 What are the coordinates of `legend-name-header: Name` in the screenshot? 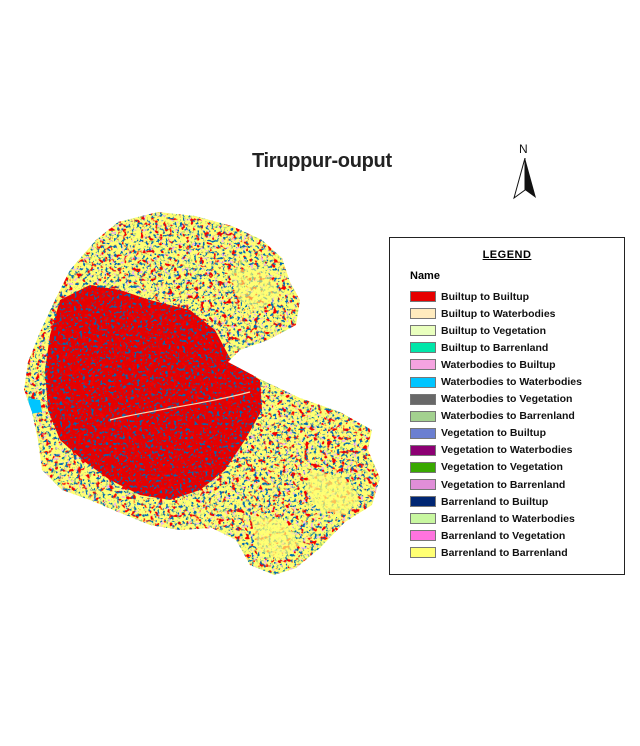 It's located at (425, 276).